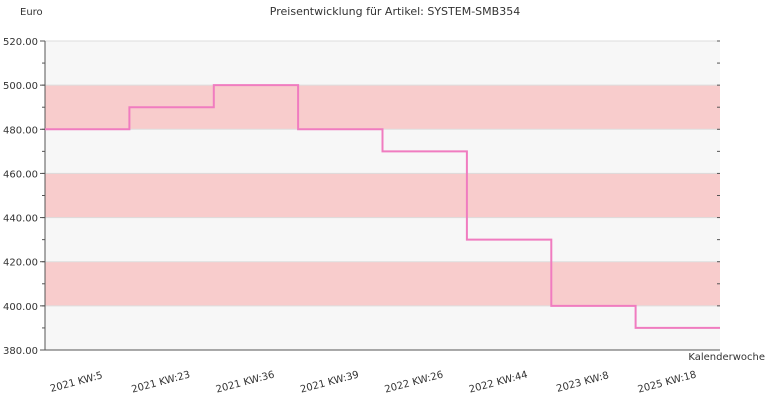  Describe the element at coordinates (20, 42) in the screenshot. I see `y-tick-label: 520.00` at that location.